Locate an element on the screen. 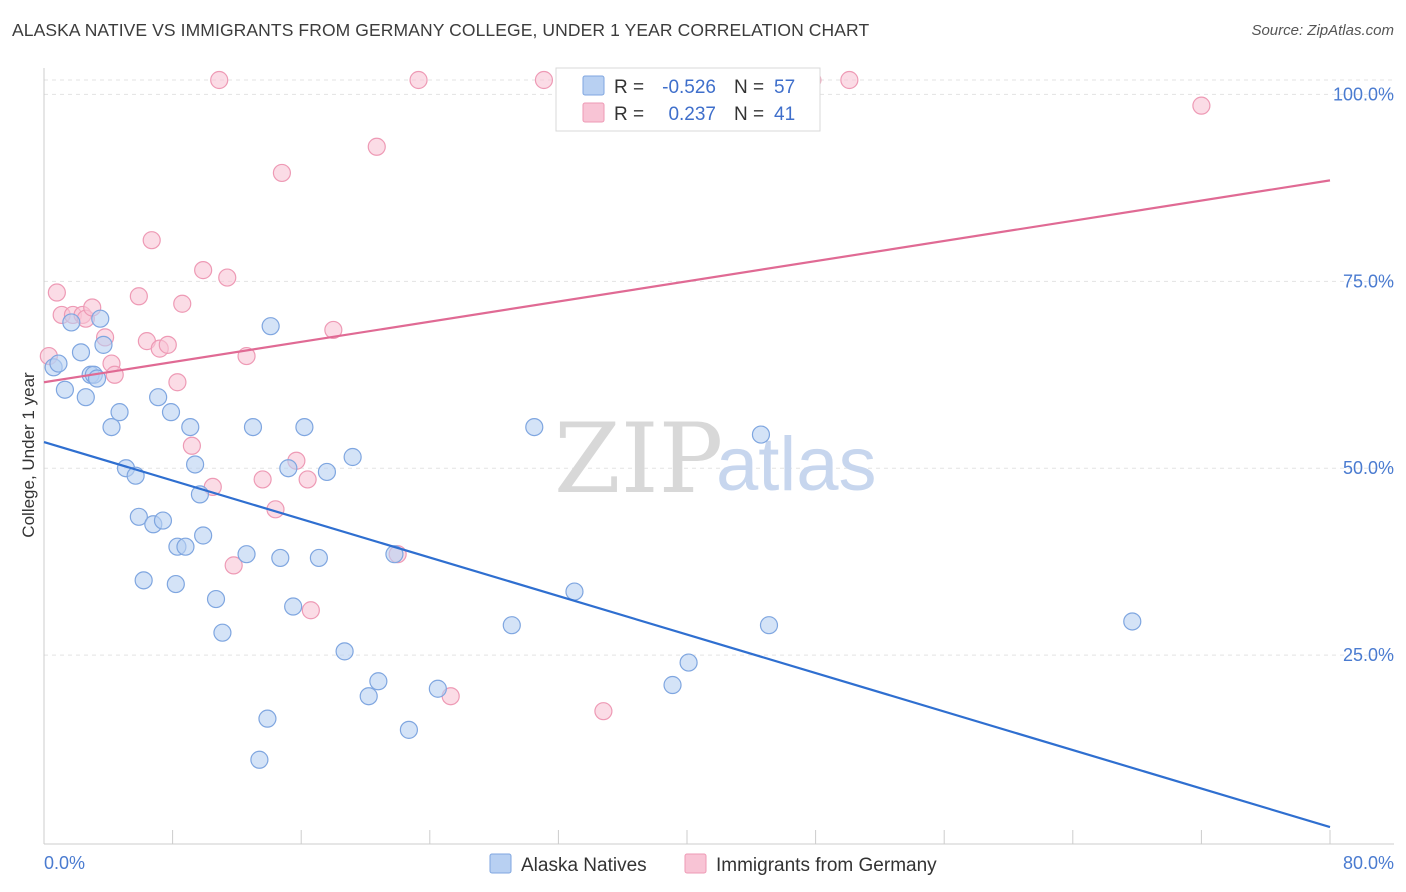 The height and width of the screenshot is (892, 1406). watermark: ZIP atlas is located at coordinates (715, 459).